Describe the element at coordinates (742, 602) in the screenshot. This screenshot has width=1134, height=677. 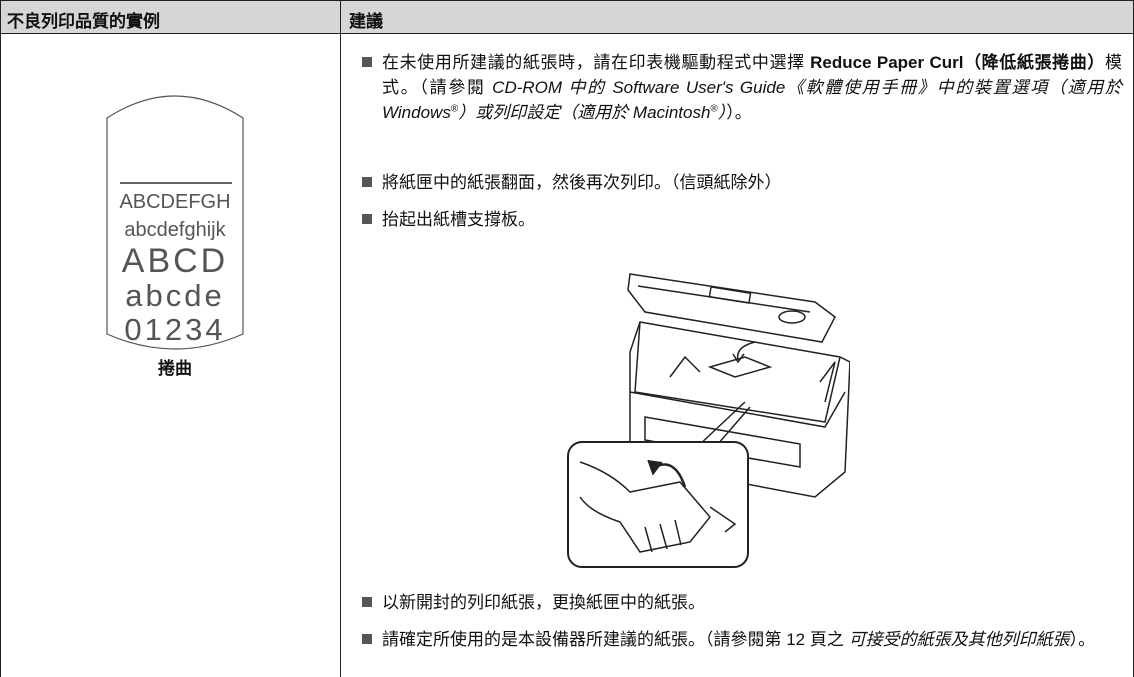
I see `suggestion: 以新開封的列印紙張，更換紙匣中的紙張。` at that location.